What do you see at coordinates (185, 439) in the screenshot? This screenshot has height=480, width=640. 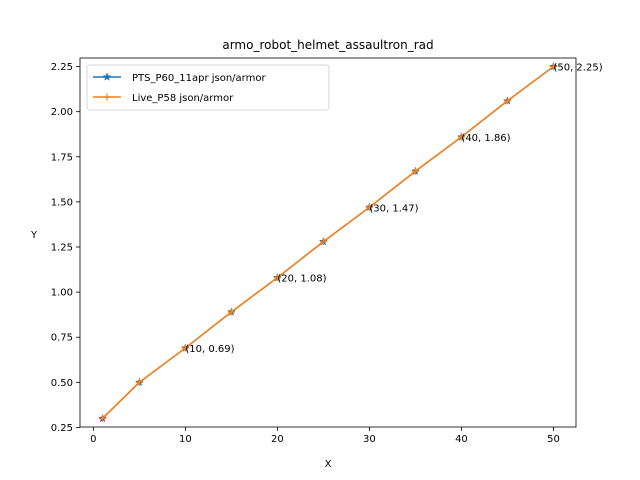 I see `x-tick-label: 10` at bounding box center [185, 439].